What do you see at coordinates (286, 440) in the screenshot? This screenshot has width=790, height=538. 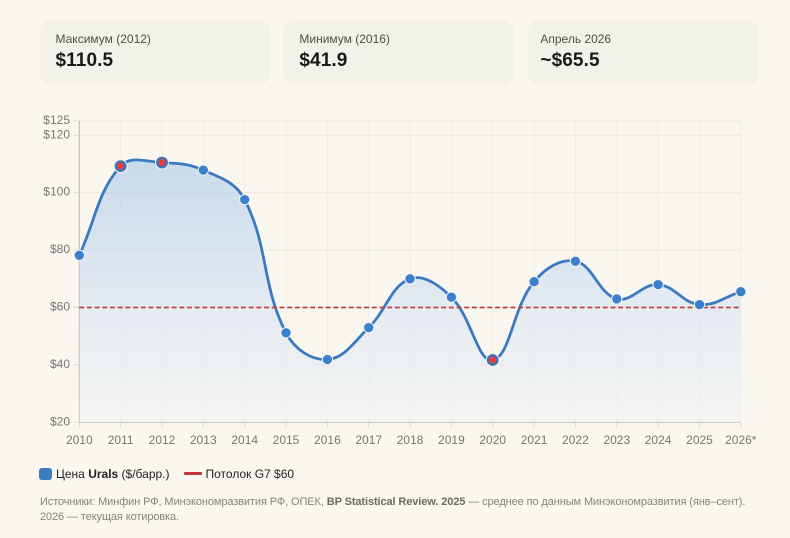 I see `svg-text: 2015` at bounding box center [286, 440].